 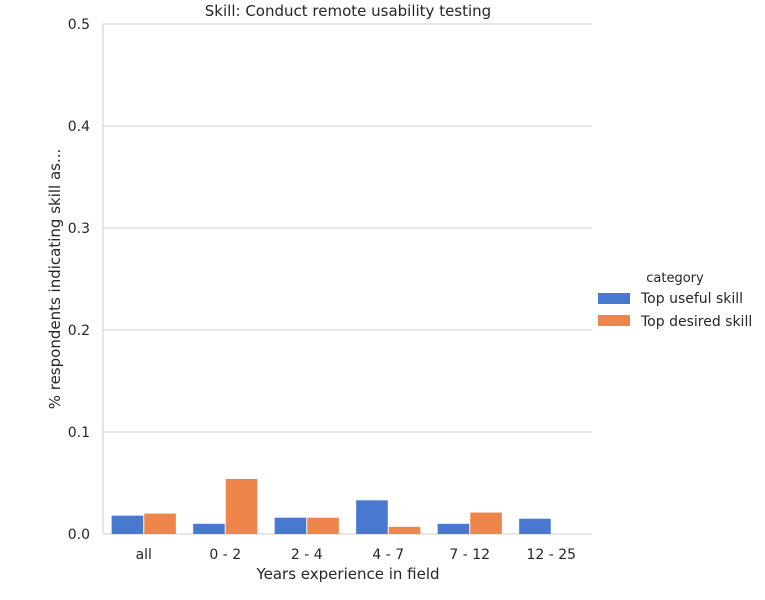 I want to click on legend-title: category, so click(x=675, y=278).